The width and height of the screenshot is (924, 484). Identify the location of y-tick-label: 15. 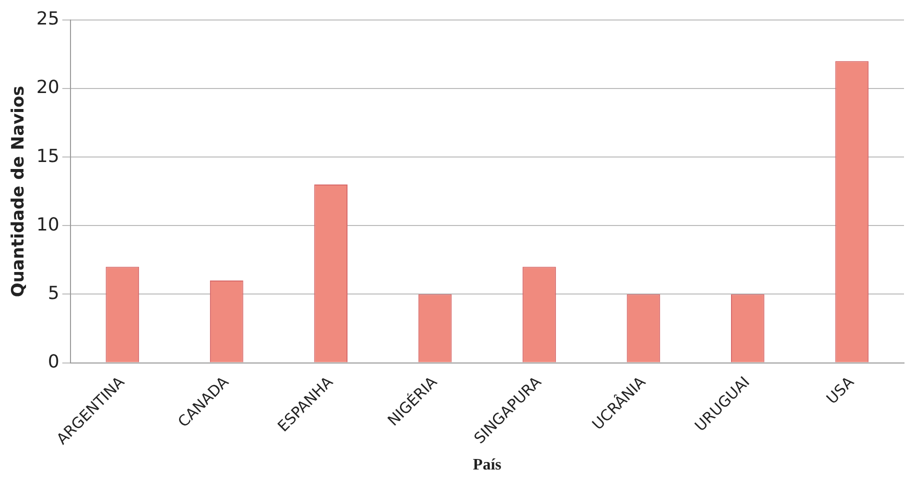
(48, 156).